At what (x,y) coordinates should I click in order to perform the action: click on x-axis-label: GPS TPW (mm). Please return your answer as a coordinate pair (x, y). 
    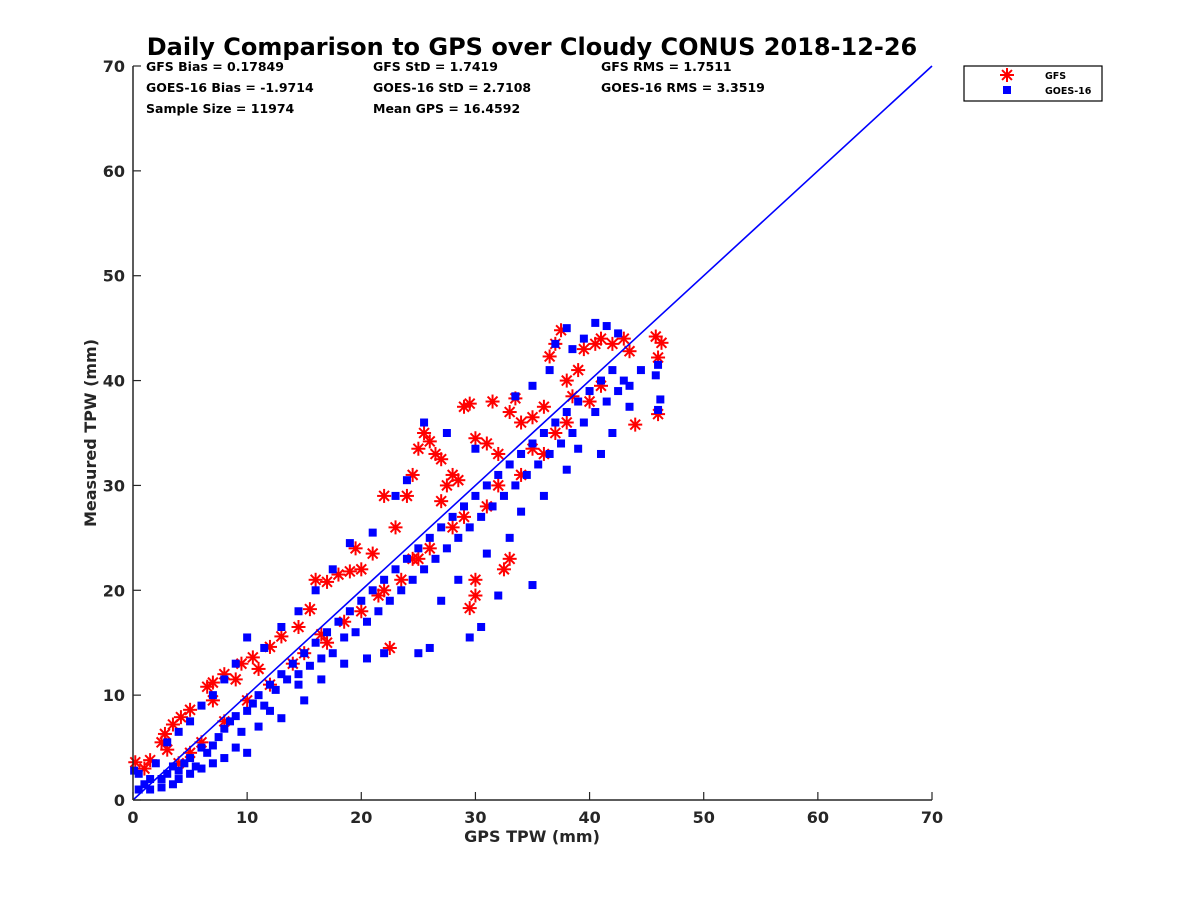
    Looking at the image, I should click on (532, 836).